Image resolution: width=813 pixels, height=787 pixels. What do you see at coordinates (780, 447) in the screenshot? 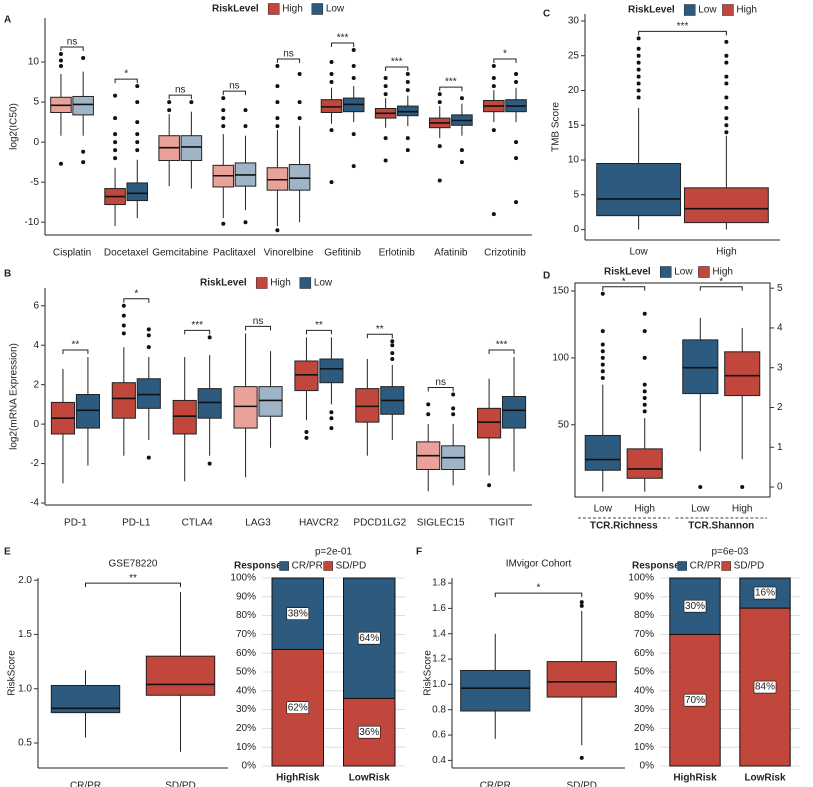
I see `y-tick-label: 1` at bounding box center [780, 447].